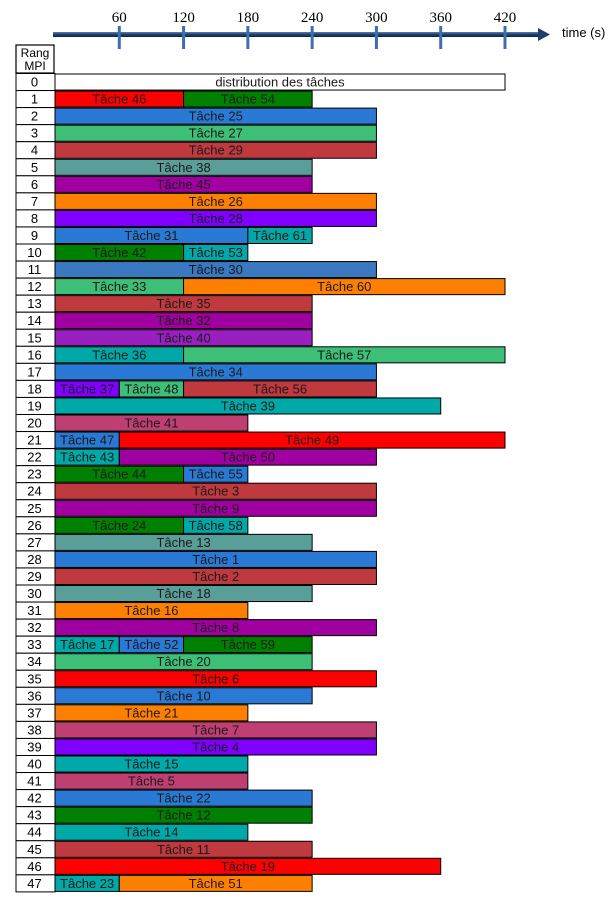 The width and height of the screenshot is (614, 903). I want to click on task-label: Tâche 7, so click(215, 729).